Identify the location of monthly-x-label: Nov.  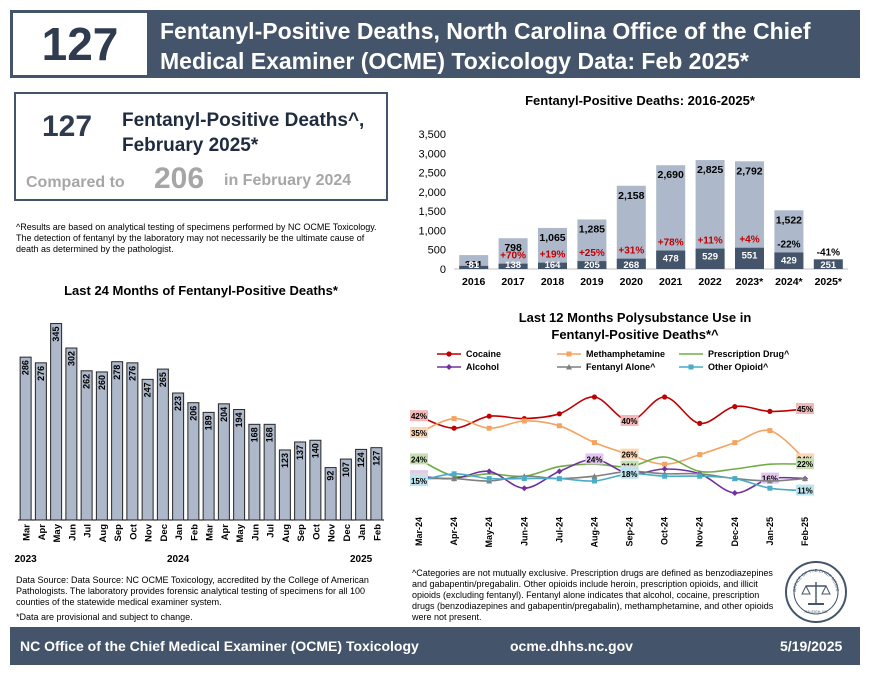
(149, 532).